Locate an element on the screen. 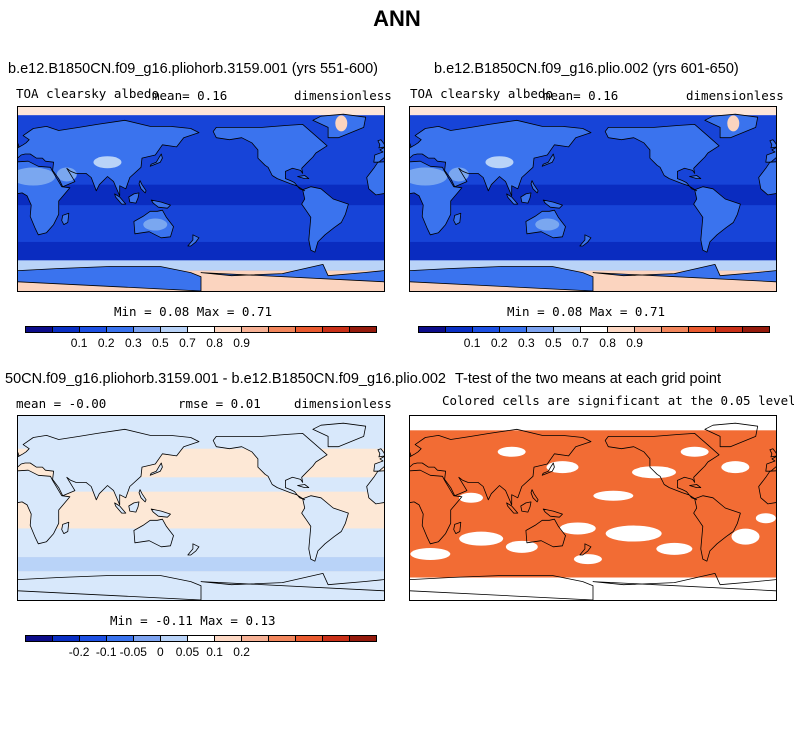 Image resolution: width=794 pixels, height=733 pixels. colorbar-tick-label: 0.3 is located at coordinates (526, 343).